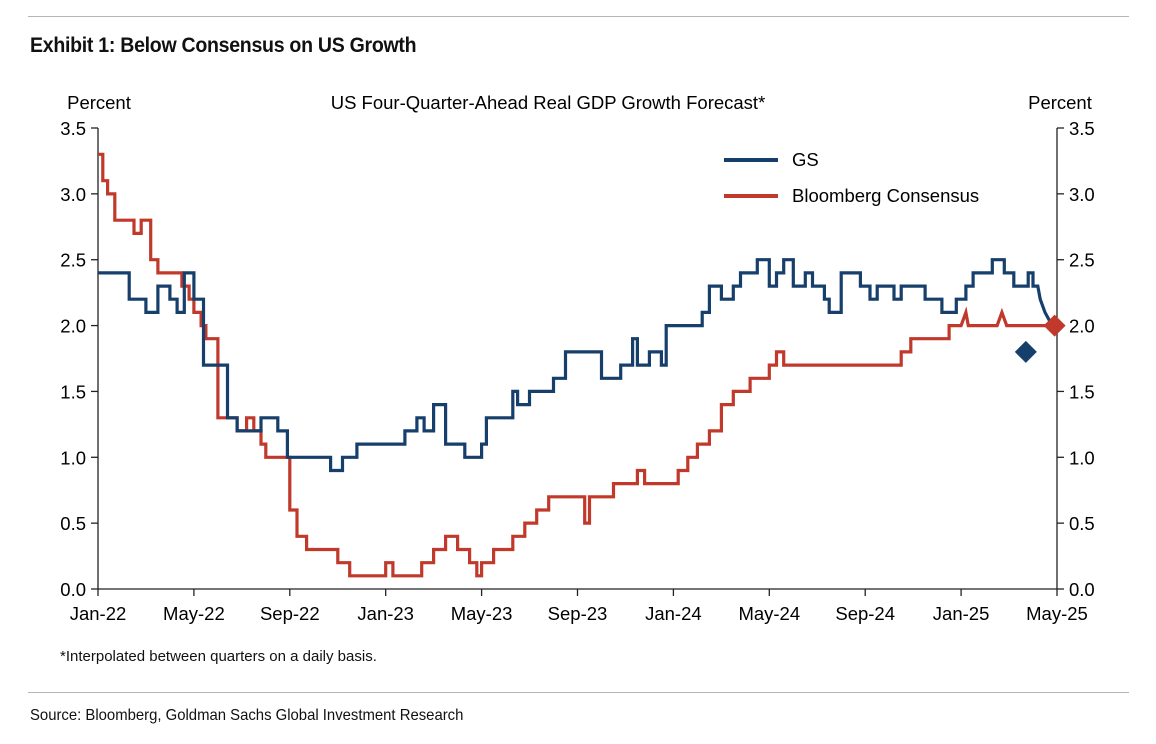 The height and width of the screenshot is (744, 1156). I want to click on y-tick-label-right: 2.0, so click(1082, 326).